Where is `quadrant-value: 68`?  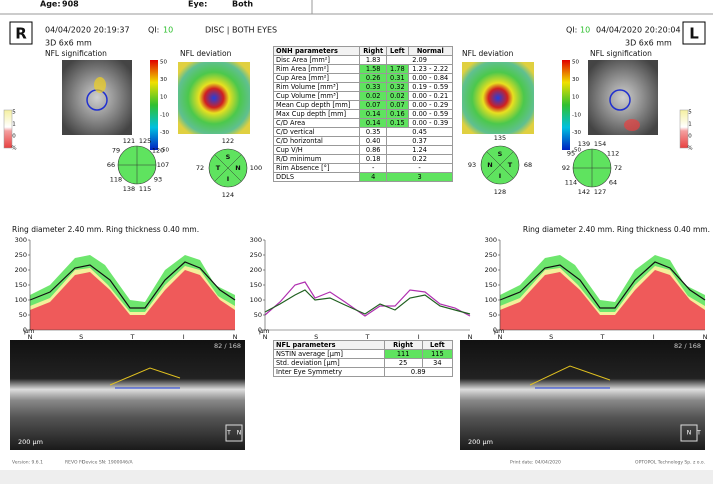
quadrant-value: 68 is located at coordinates (528, 165).